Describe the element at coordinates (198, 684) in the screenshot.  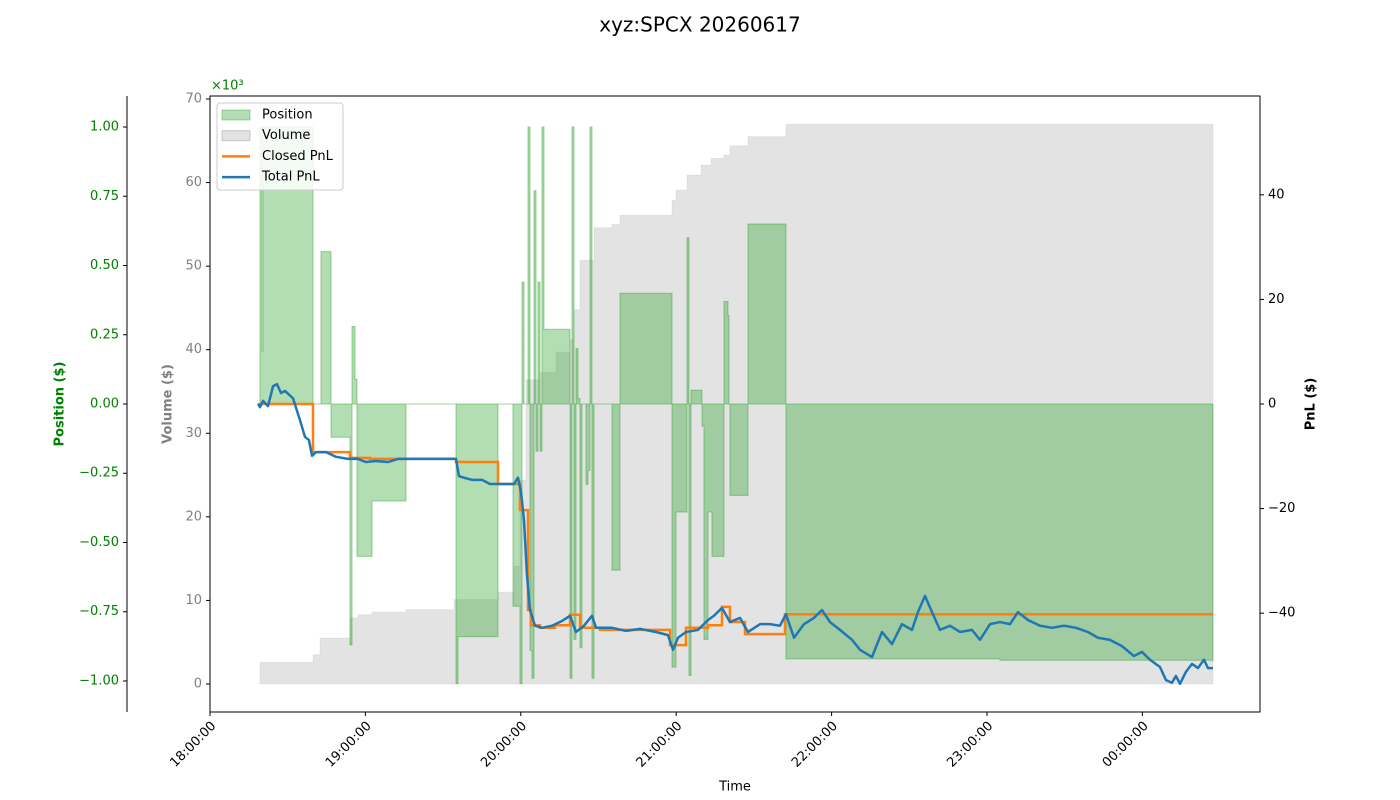
I see `volume-tick-label: 0` at that location.